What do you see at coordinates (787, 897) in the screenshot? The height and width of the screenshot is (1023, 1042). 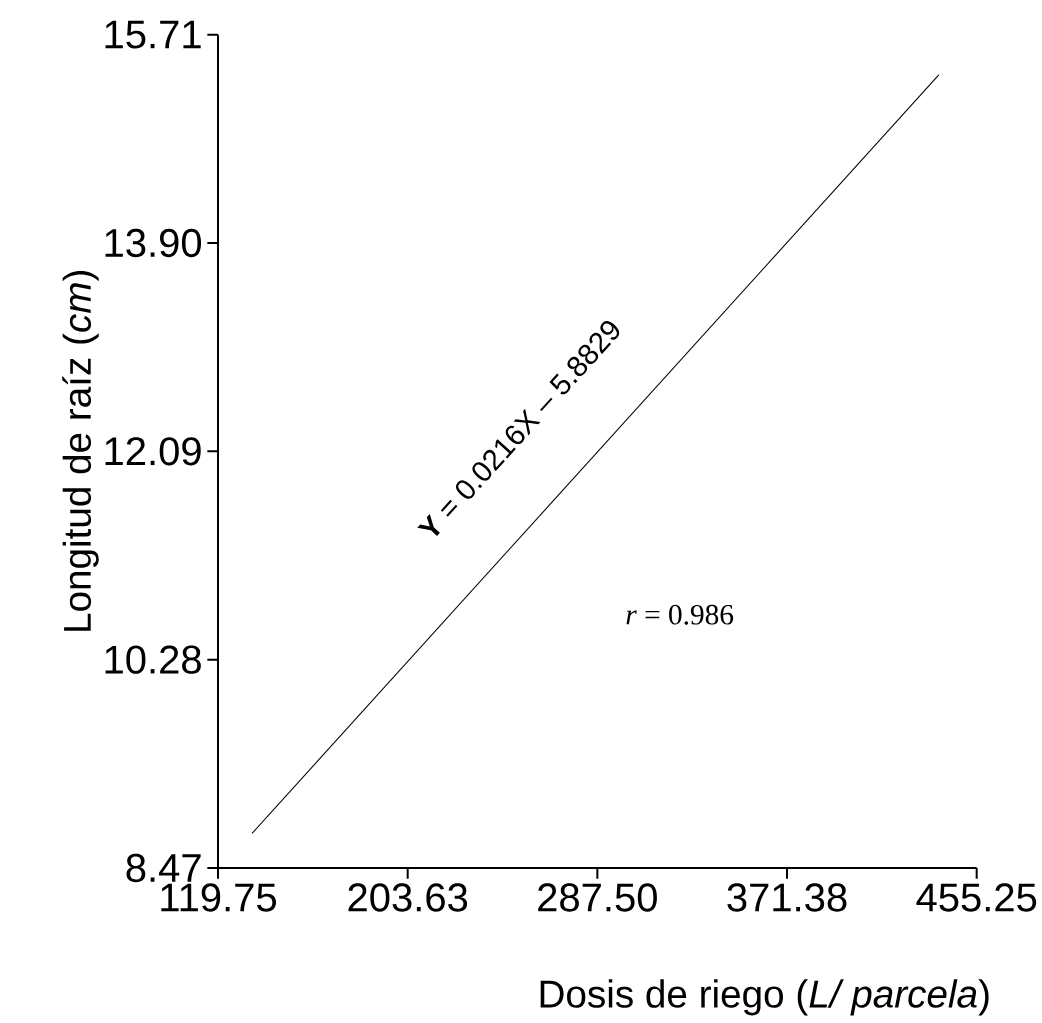 I see `x-tick-label: 371.38` at bounding box center [787, 897].